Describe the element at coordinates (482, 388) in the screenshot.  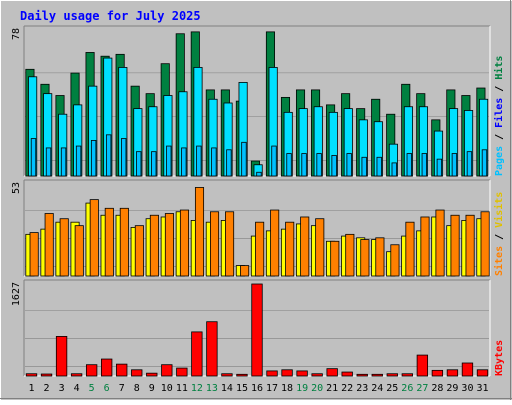
I see `day-label: 31` at that location.